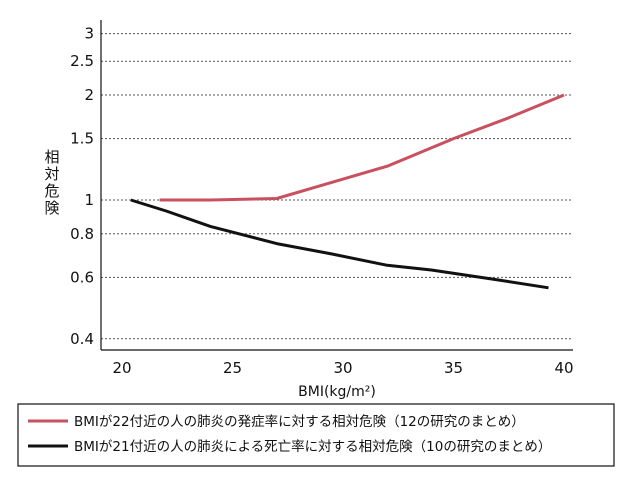 The image size is (640, 480). Describe the element at coordinates (82, 139) in the screenshot. I see `y-tick-label: 1.5` at that location.